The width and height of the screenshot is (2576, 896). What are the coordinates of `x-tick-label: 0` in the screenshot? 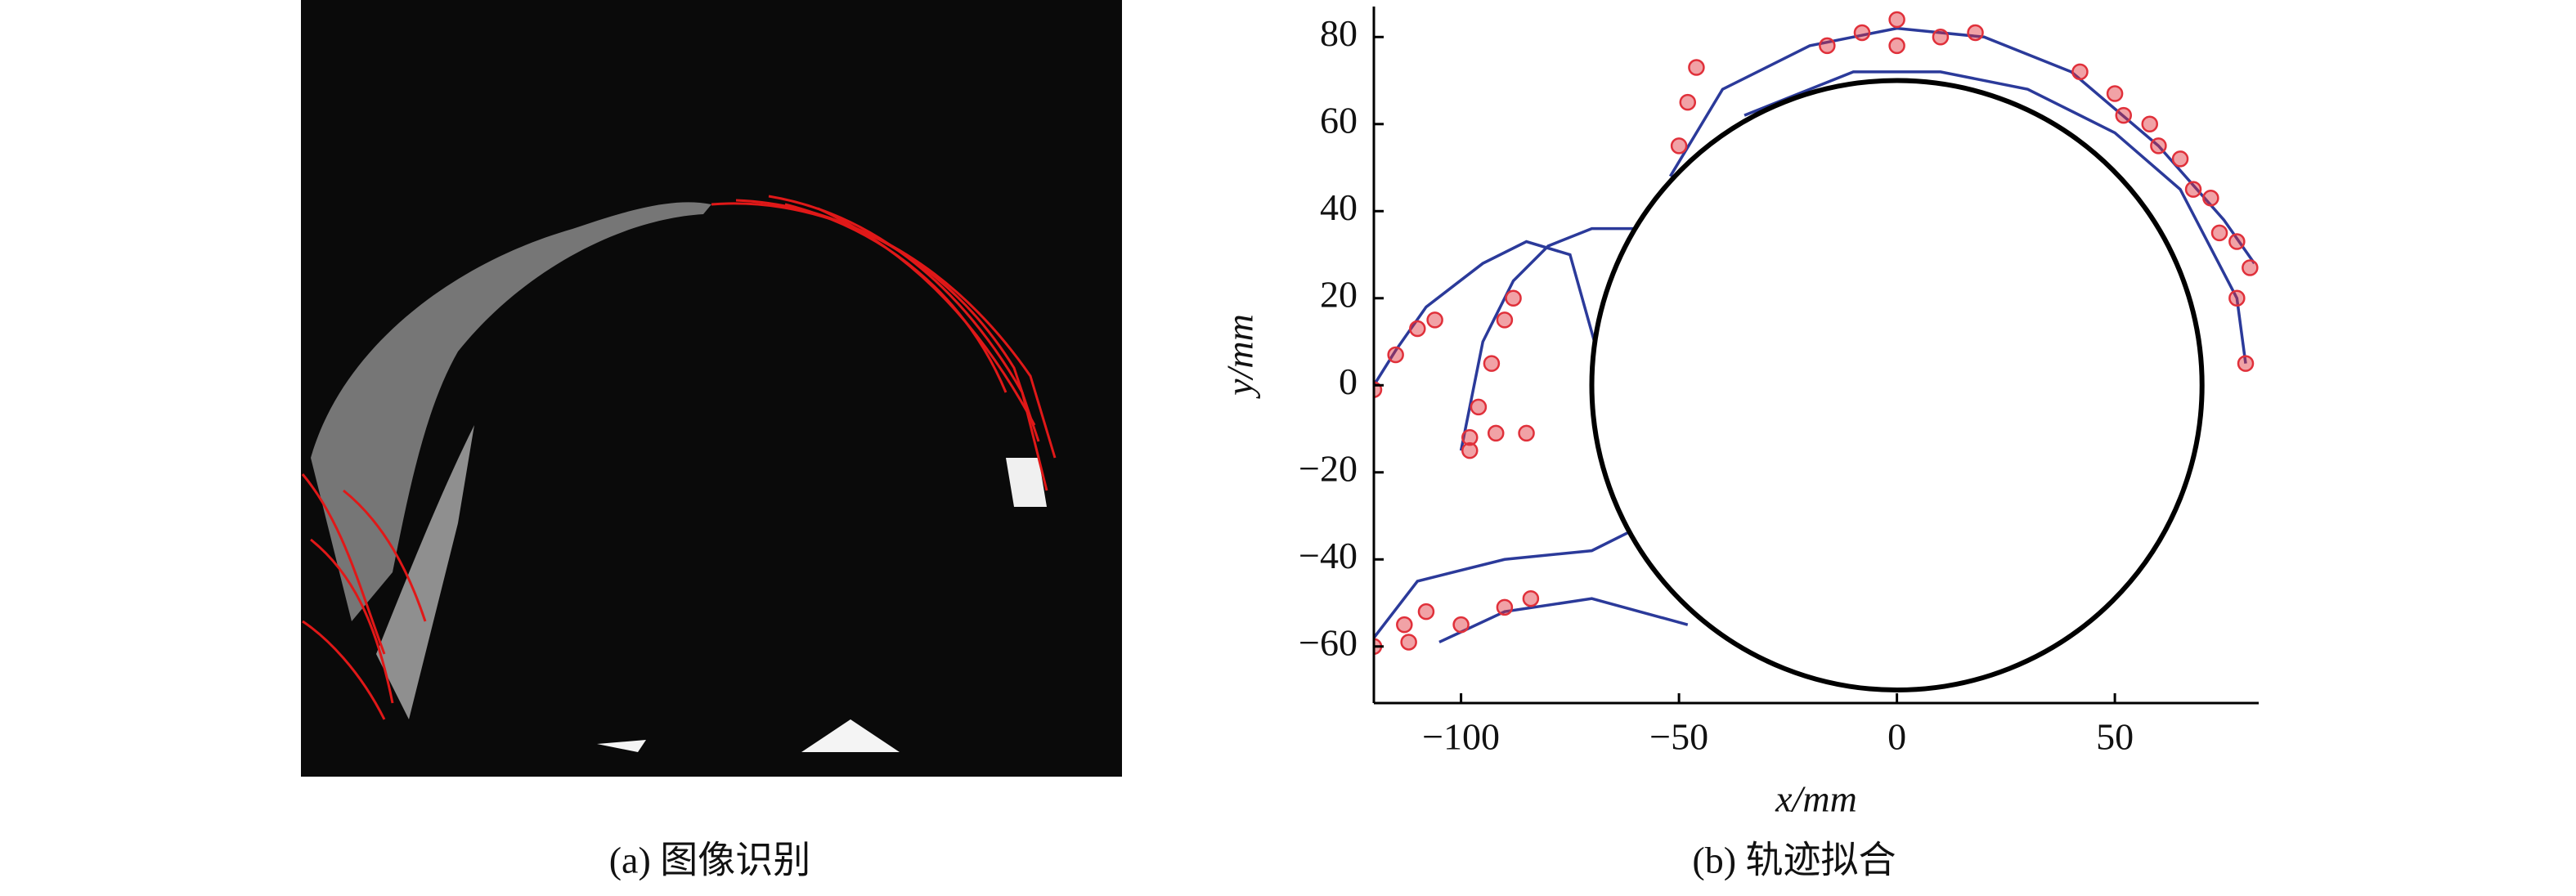 It's located at (1897, 737).